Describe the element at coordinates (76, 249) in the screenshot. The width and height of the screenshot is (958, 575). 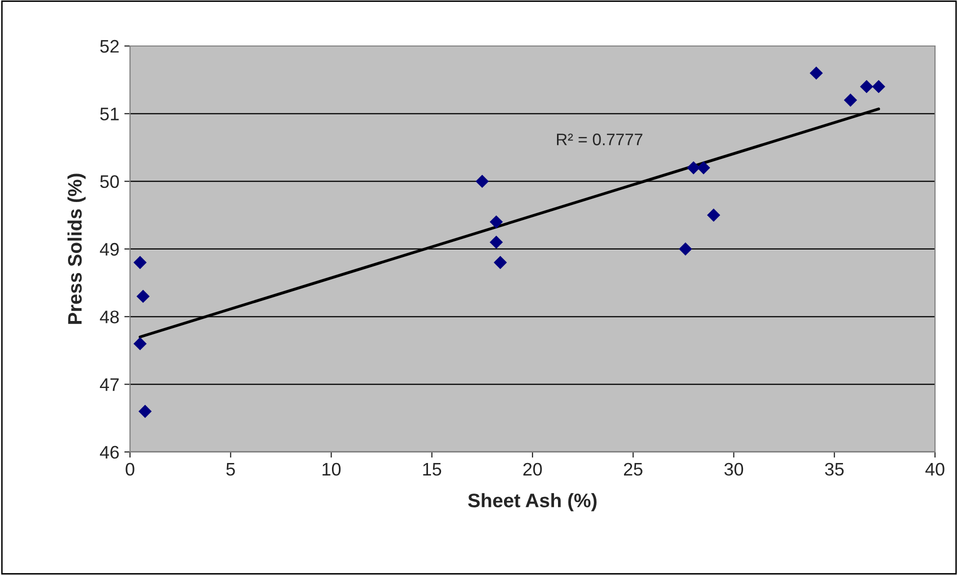
I see `y-axis-title: Press Solids (%)` at that location.